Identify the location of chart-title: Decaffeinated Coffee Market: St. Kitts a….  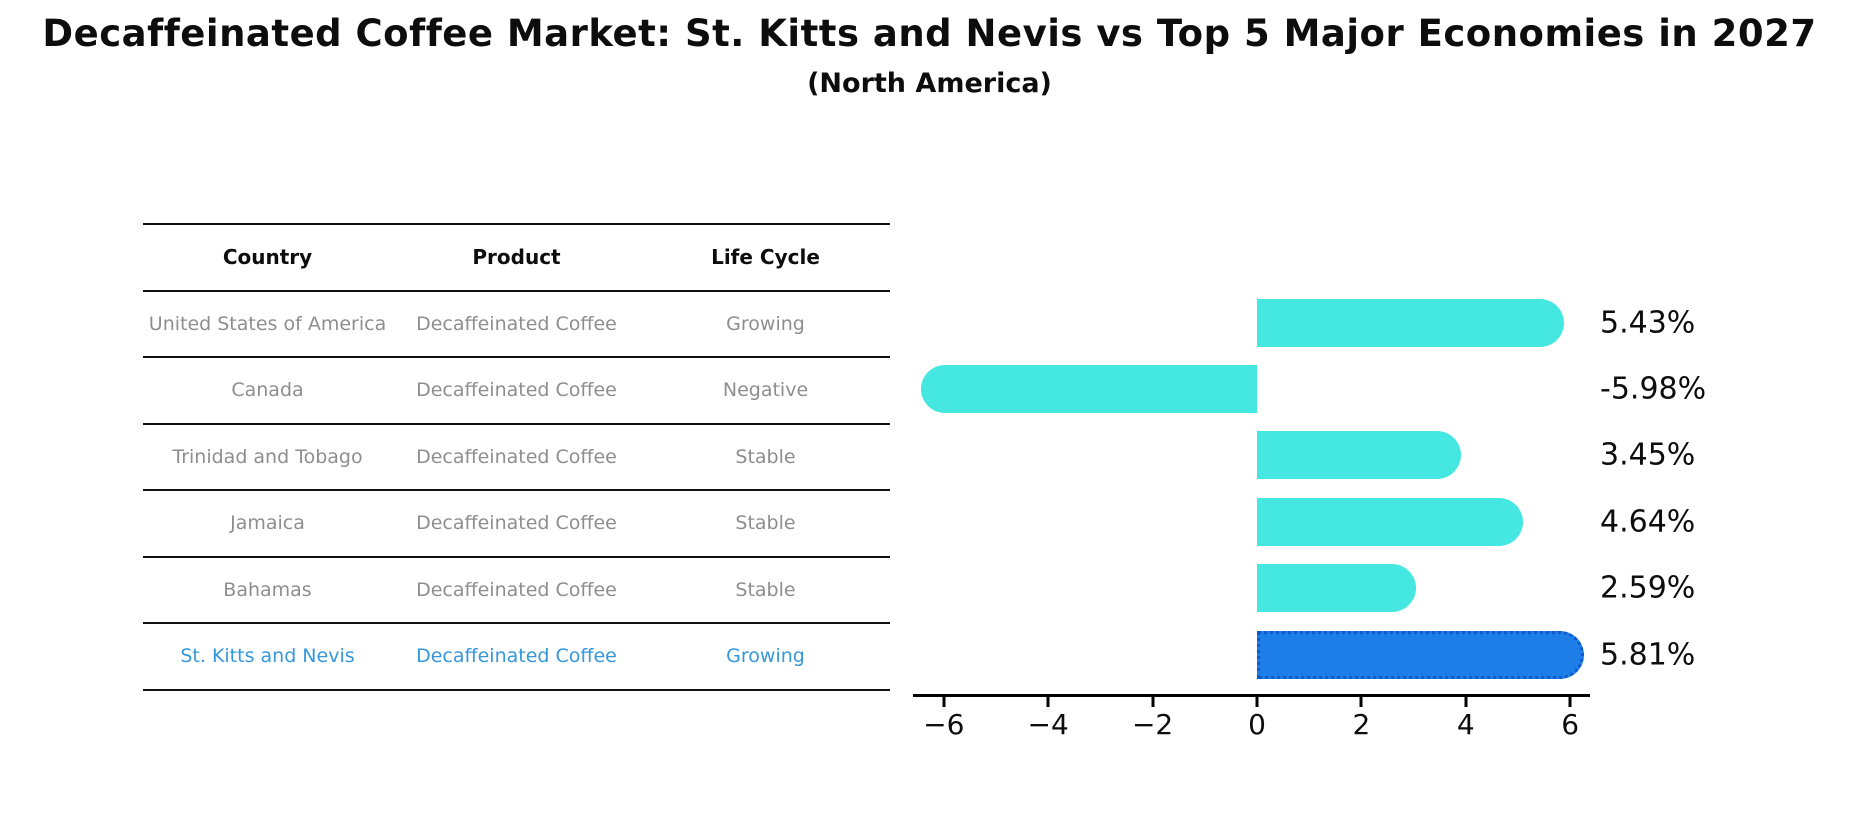
(929, 33).